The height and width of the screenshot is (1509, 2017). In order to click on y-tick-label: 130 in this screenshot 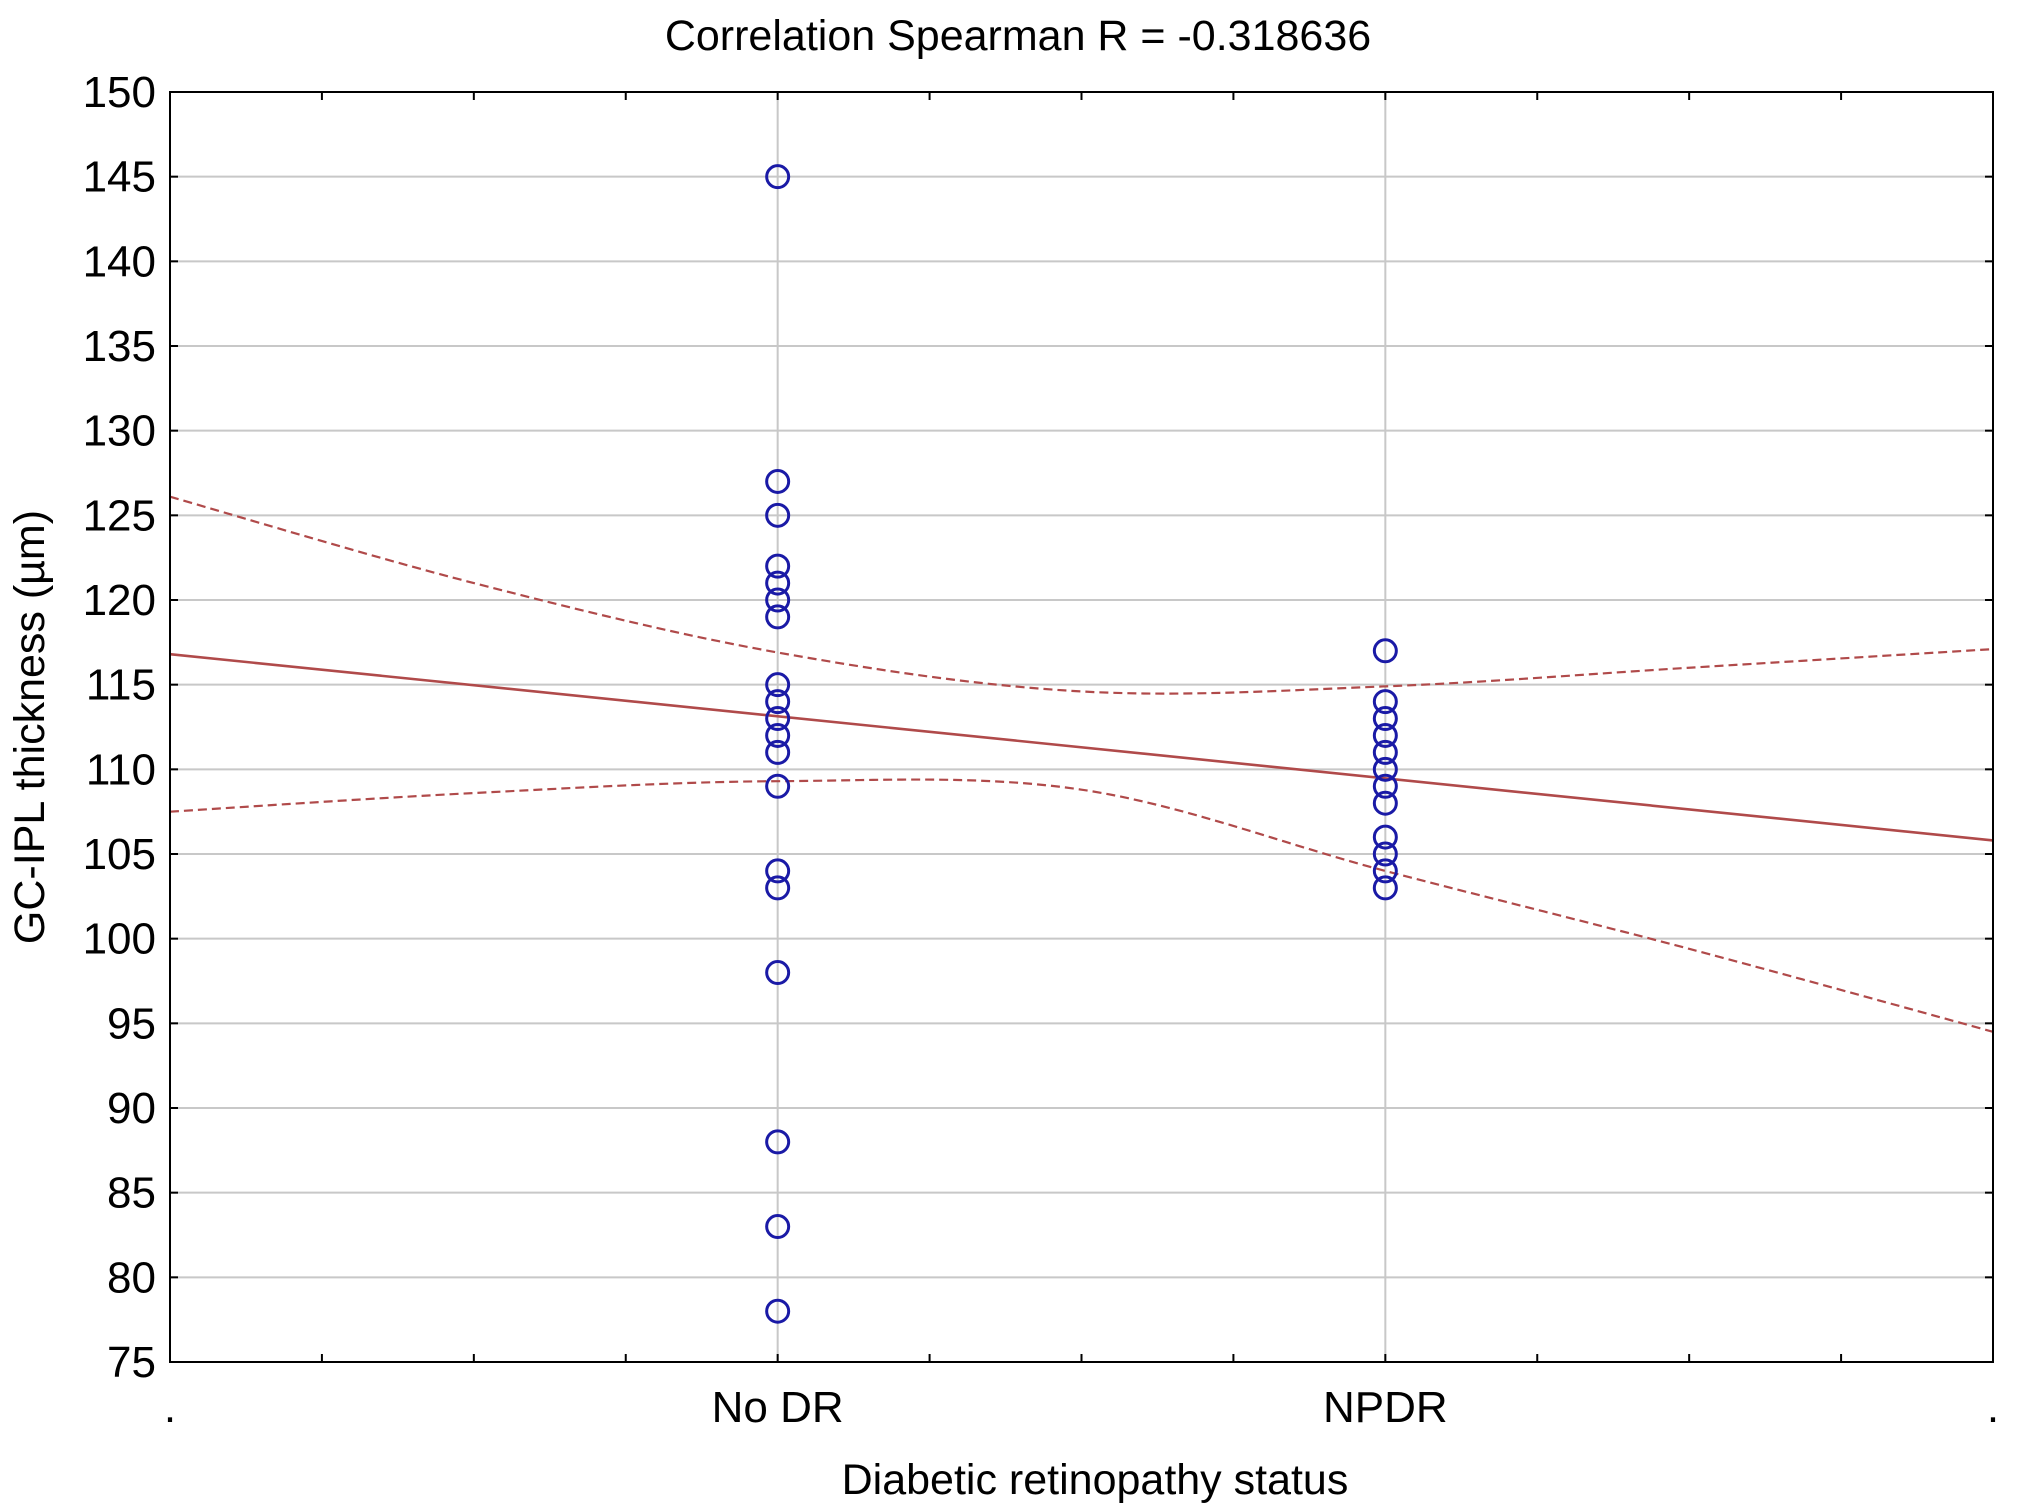, I will do `click(119, 431)`.